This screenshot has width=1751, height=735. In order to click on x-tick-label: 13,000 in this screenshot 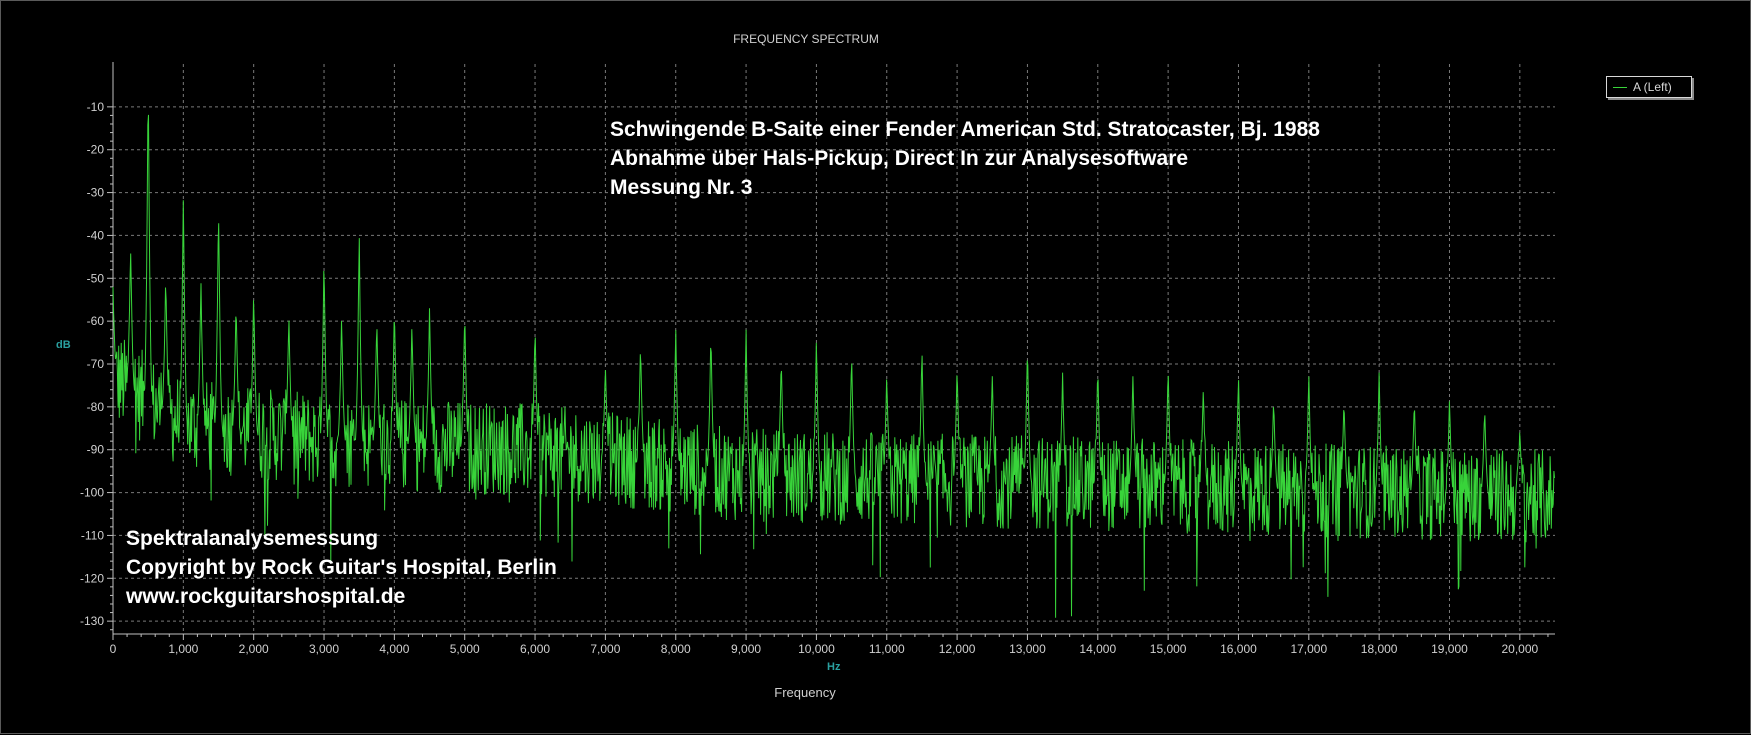, I will do `click(1027, 649)`.